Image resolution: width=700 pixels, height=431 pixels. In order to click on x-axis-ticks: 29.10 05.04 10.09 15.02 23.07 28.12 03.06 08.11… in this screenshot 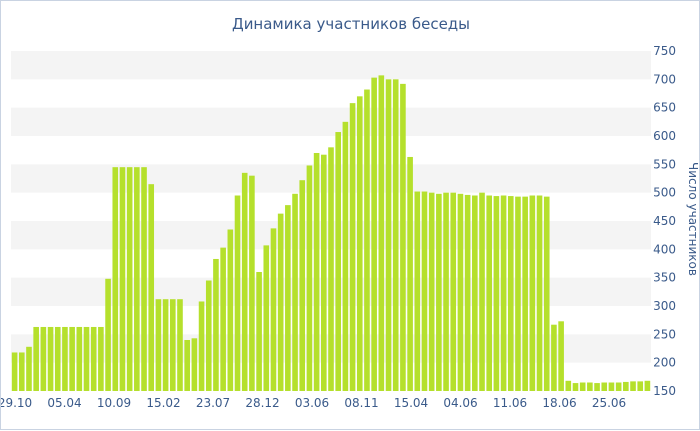, I will do `click(313, 403)`.